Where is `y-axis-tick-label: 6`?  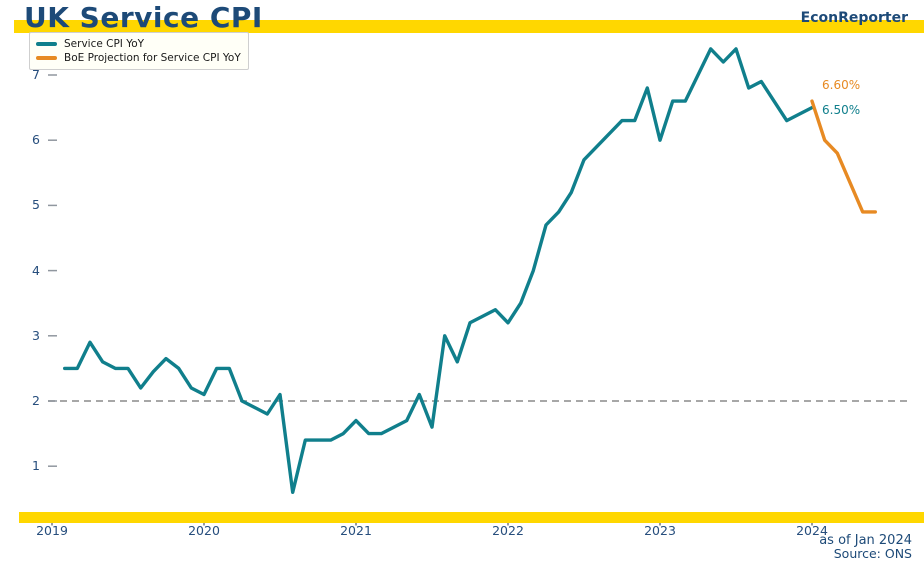
y-axis-tick-label: 6 is located at coordinates (36, 140).